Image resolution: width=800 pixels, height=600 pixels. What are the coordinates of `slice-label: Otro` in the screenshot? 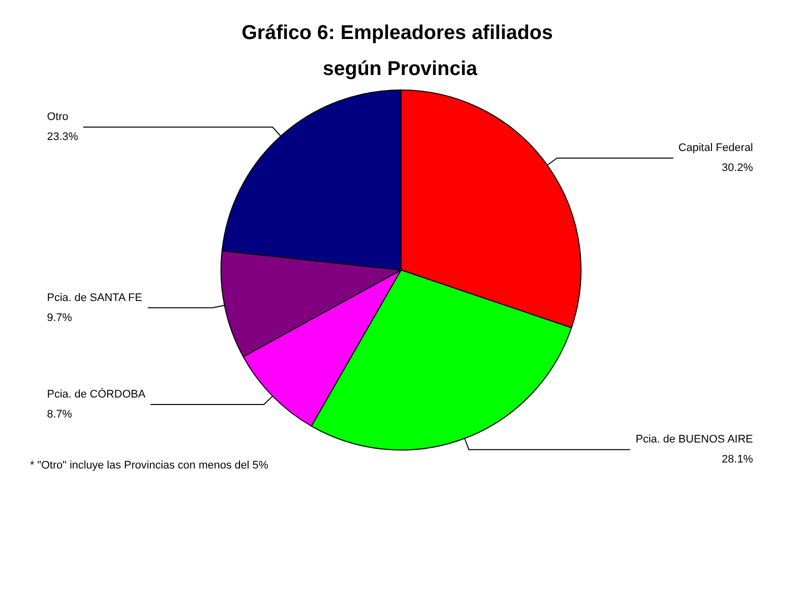 It's located at (57, 117).